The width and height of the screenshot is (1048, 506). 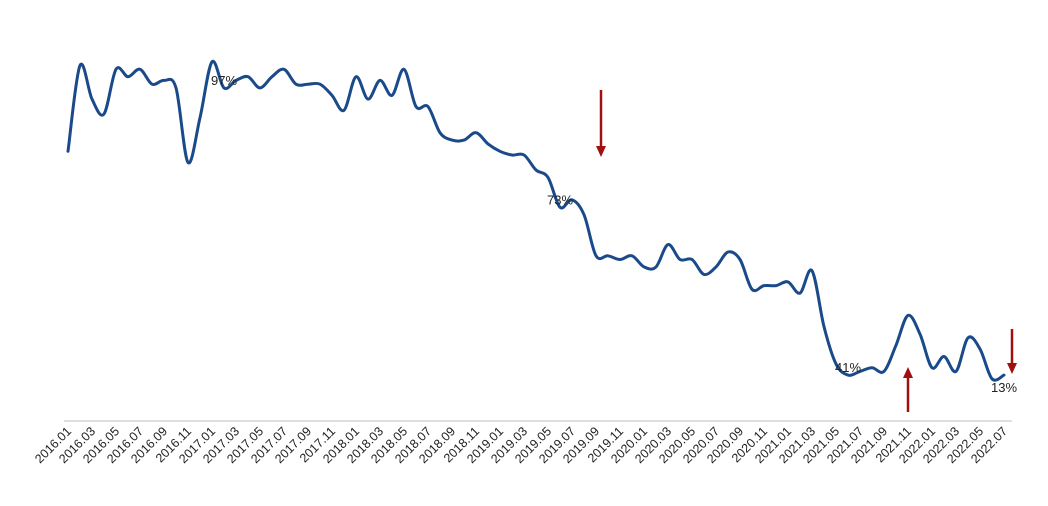 I want to click on data-label: 13%, so click(x=1004, y=387).